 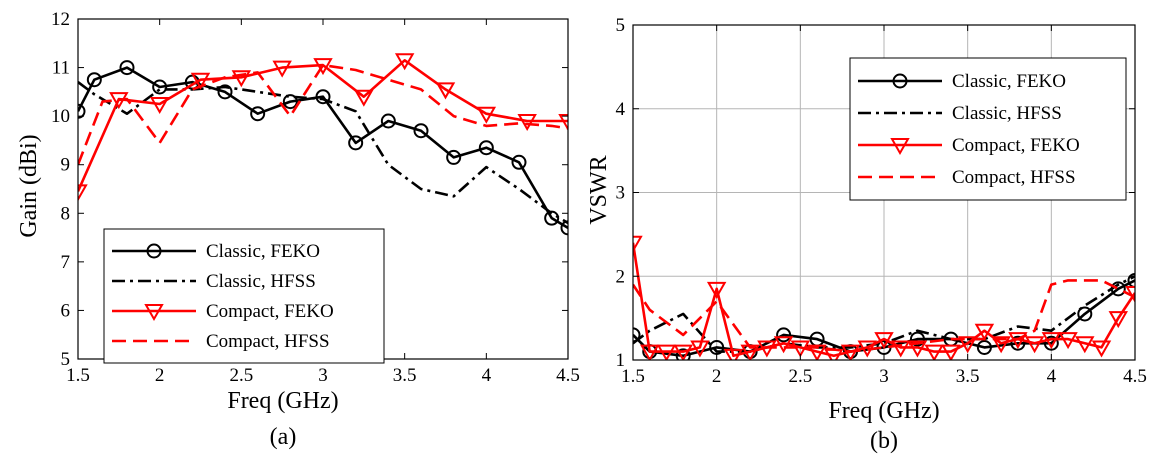 I want to click on chart-b-legend-marker-classic-feko, so click(x=900, y=81).